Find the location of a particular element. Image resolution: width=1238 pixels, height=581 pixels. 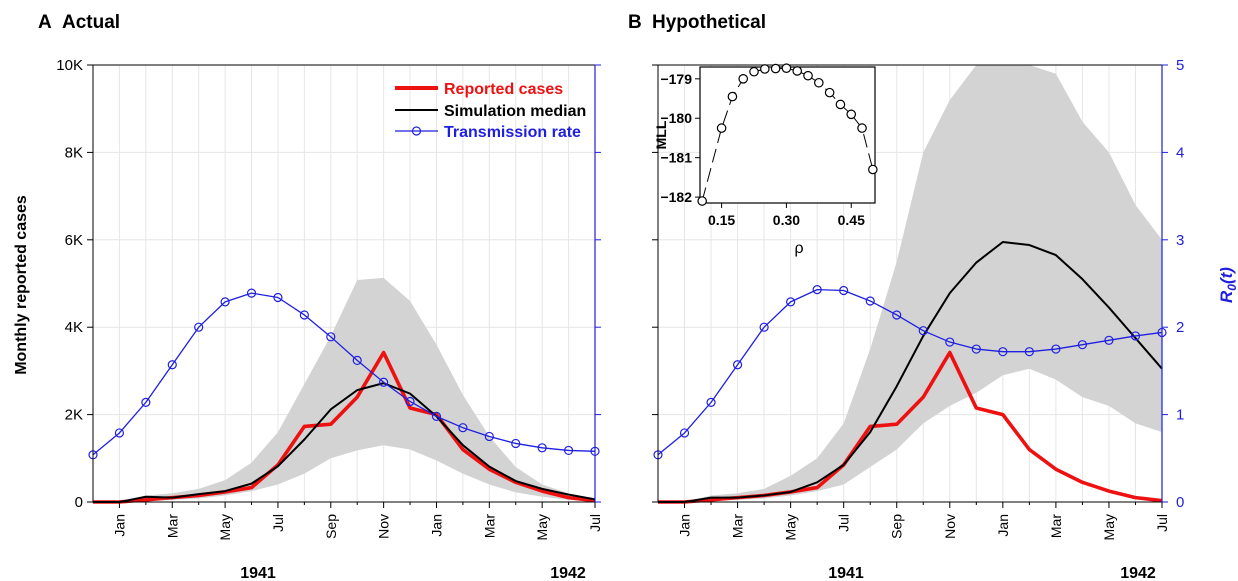

legend-marker-transmission is located at coordinates (416, 131).